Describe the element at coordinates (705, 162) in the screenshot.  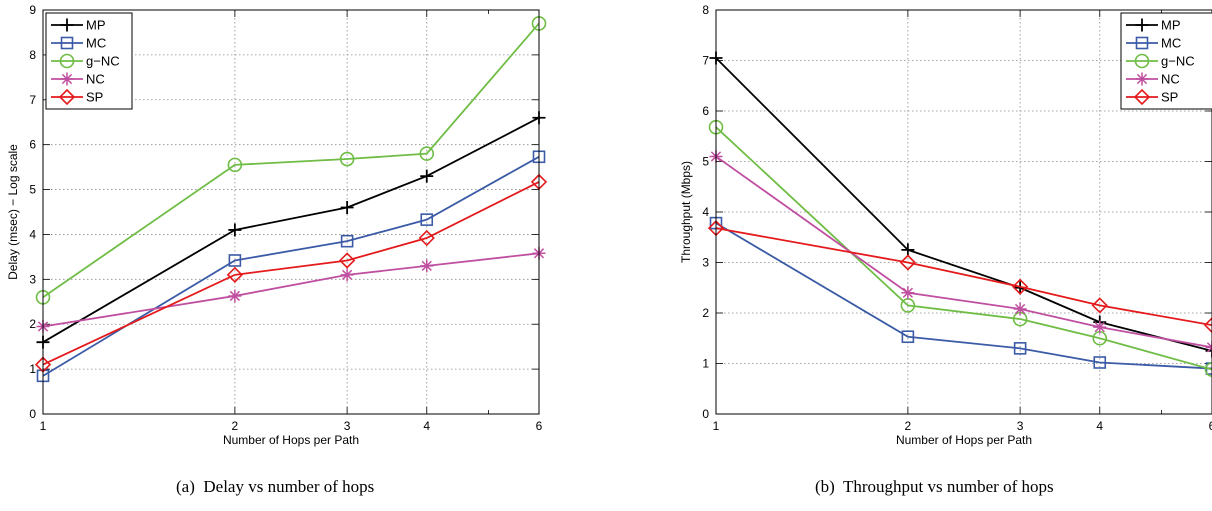
I see `throughput-y-tick-label-5: 5` at that location.